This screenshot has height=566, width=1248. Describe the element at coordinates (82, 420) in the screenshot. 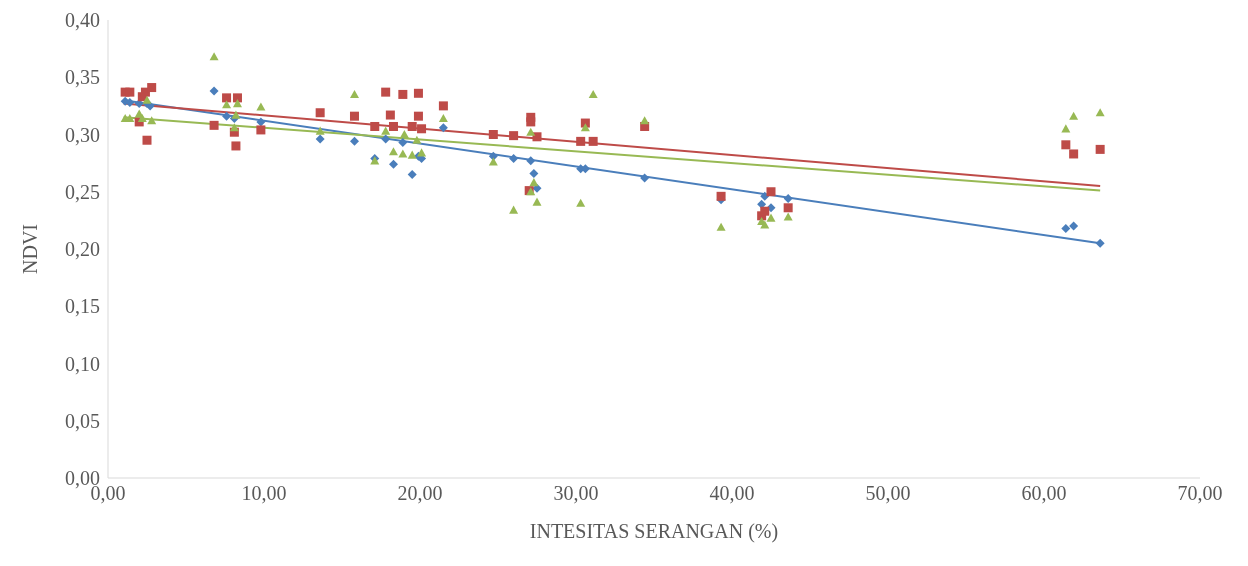

I see `y-tick-label: 0,05` at that location.